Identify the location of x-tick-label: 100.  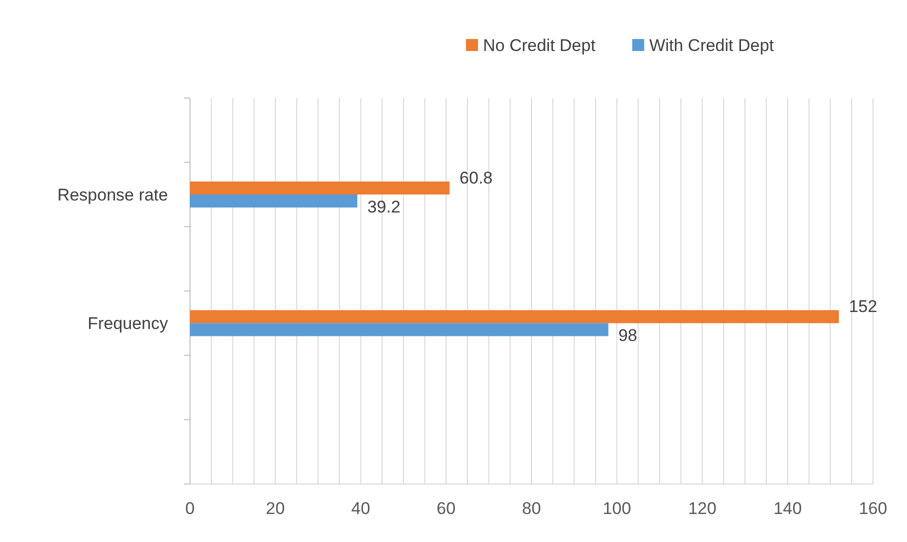
(617, 508).